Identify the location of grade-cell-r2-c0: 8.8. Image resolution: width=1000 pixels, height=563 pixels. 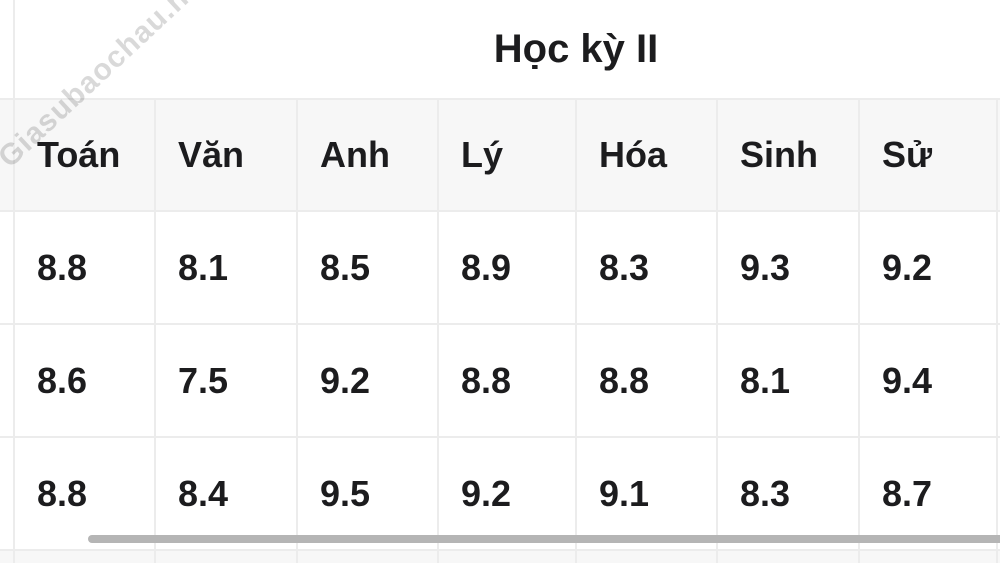
(85, 494).